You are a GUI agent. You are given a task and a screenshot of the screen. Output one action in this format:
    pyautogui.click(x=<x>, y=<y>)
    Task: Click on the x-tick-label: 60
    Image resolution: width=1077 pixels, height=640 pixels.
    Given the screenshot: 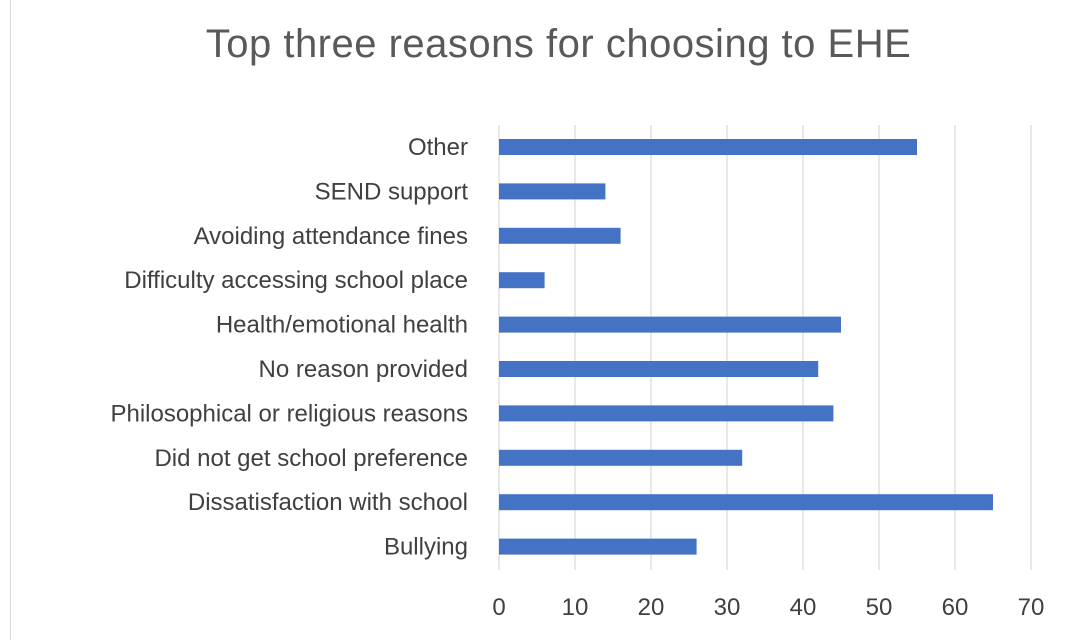 What is the action you would take?
    pyautogui.click(x=955, y=607)
    